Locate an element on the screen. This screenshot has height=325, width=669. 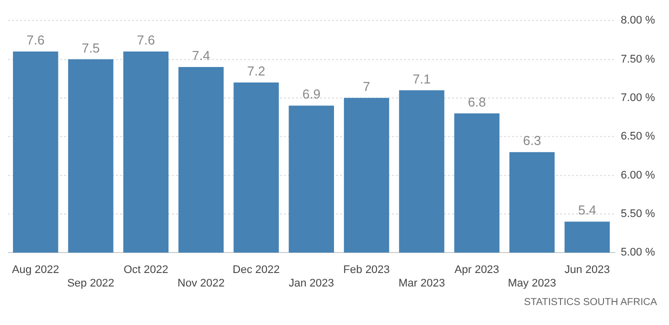
data-label: 7.1 is located at coordinates (421, 78).